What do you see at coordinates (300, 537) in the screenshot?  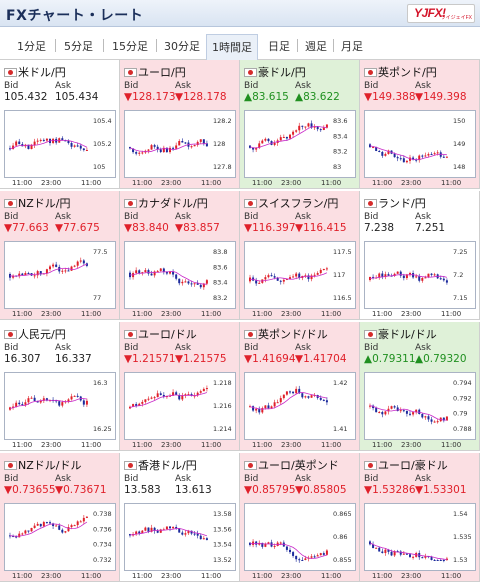 I see `candlestick-chart: 0.865 0.86 0.855` at bounding box center [300, 537].